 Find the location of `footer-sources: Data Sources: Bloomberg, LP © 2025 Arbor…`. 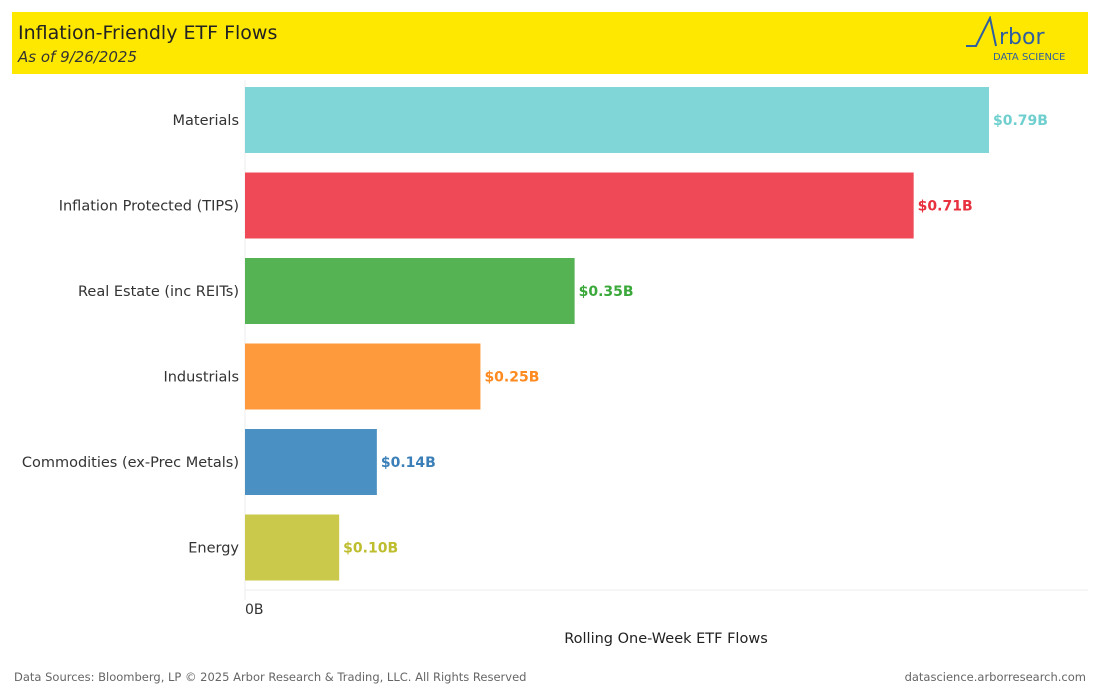

footer-sources: Data Sources: Bloomberg, LP © 2025 Arbor… is located at coordinates (270, 677).